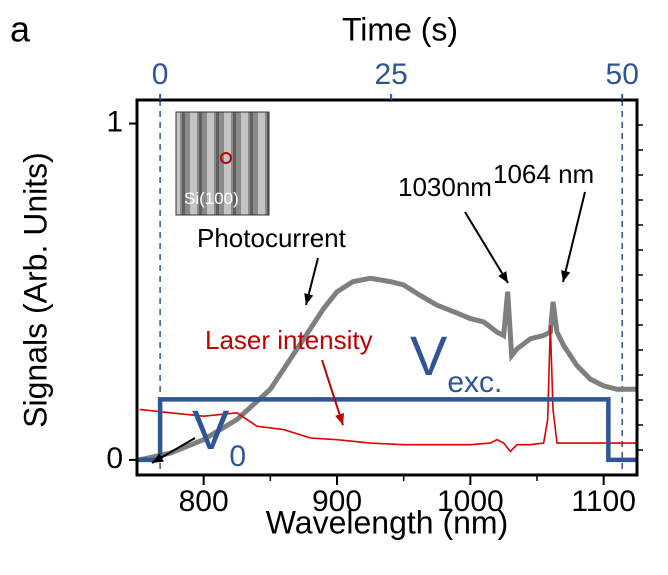 The width and height of the screenshot is (668, 575). Describe the element at coordinates (114, 121) in the screenshot. I see `y-tick-label: 1` at that location.